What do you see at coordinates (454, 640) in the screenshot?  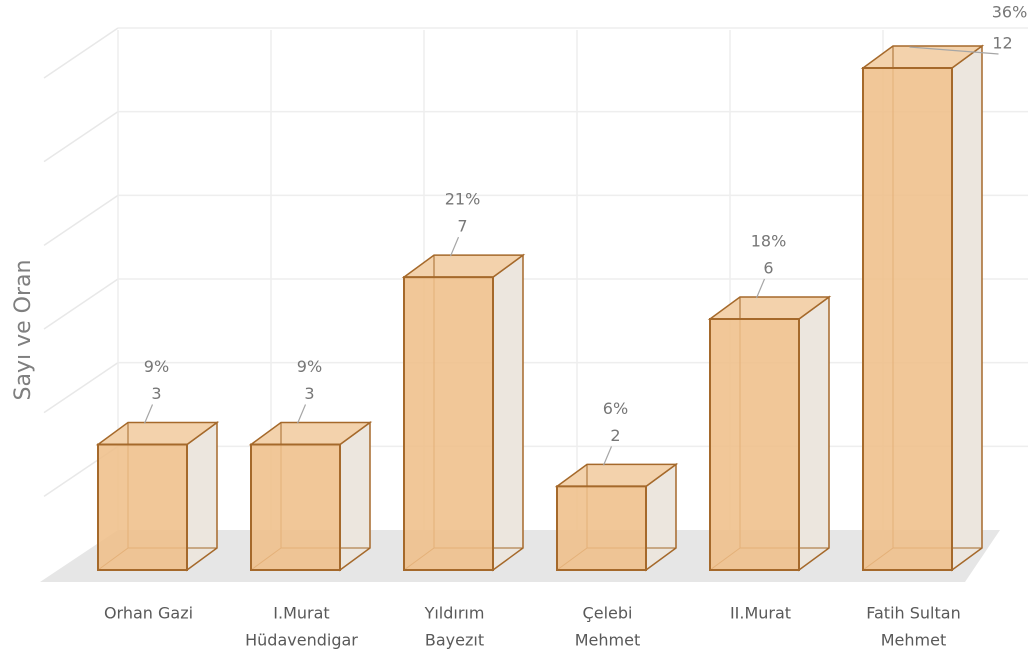 I see `x-tick-label: Bayezıt` at bounding box center [454, 640].